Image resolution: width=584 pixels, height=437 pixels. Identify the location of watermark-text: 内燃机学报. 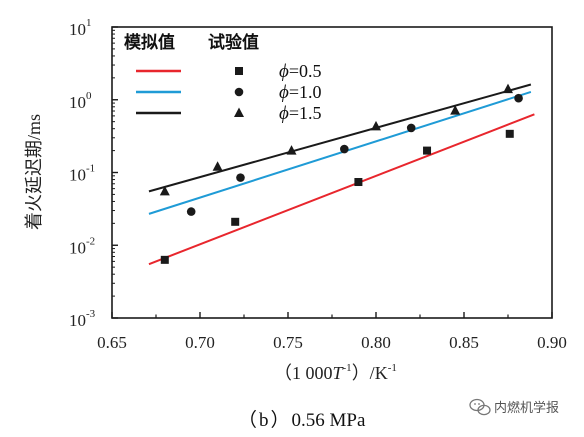
(526, 408).